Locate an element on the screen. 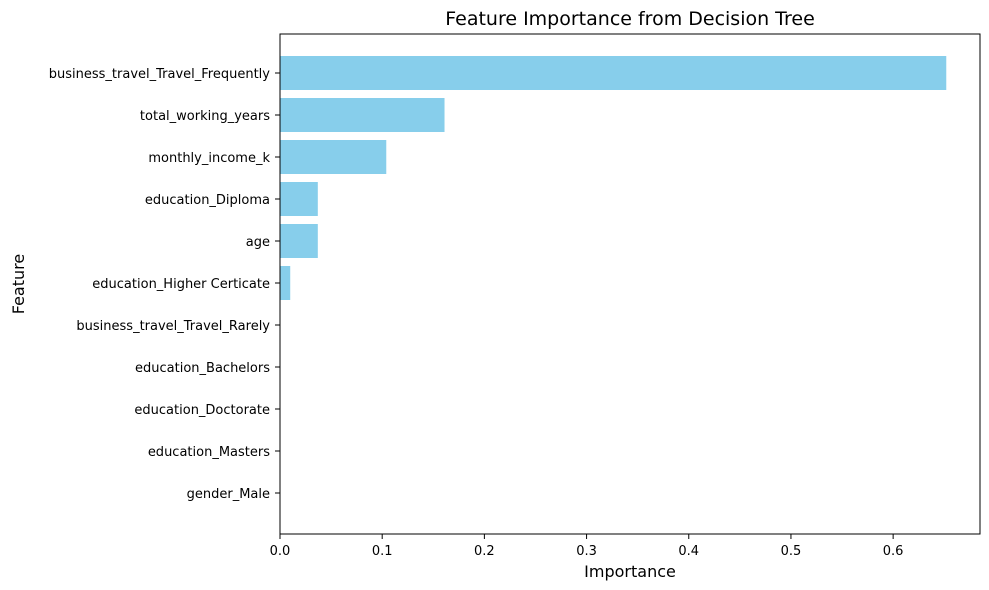  y-tick-label: education_Higher Certicate is located at coordinates (181, 284).